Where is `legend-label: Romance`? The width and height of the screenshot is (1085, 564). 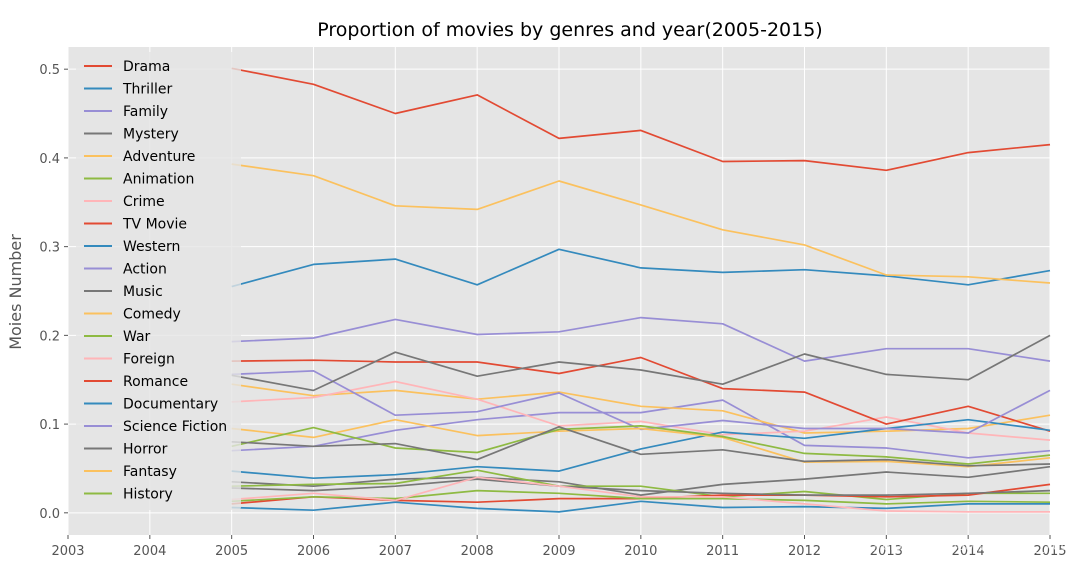
legend-label: Romance is located at coordinates (155, 382).